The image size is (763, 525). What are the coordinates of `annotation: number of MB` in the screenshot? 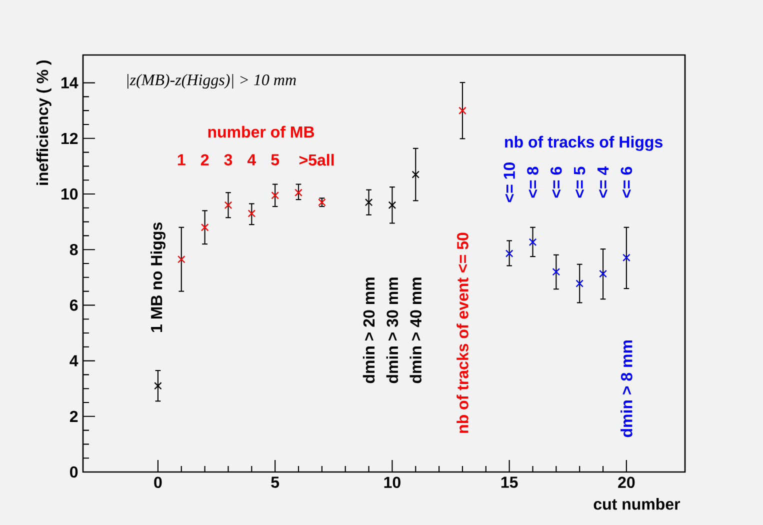 It's located at (261, 132).